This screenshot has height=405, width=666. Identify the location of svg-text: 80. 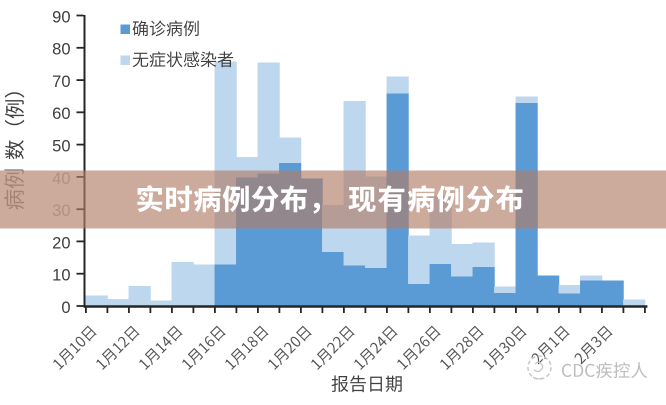
(61, 50).